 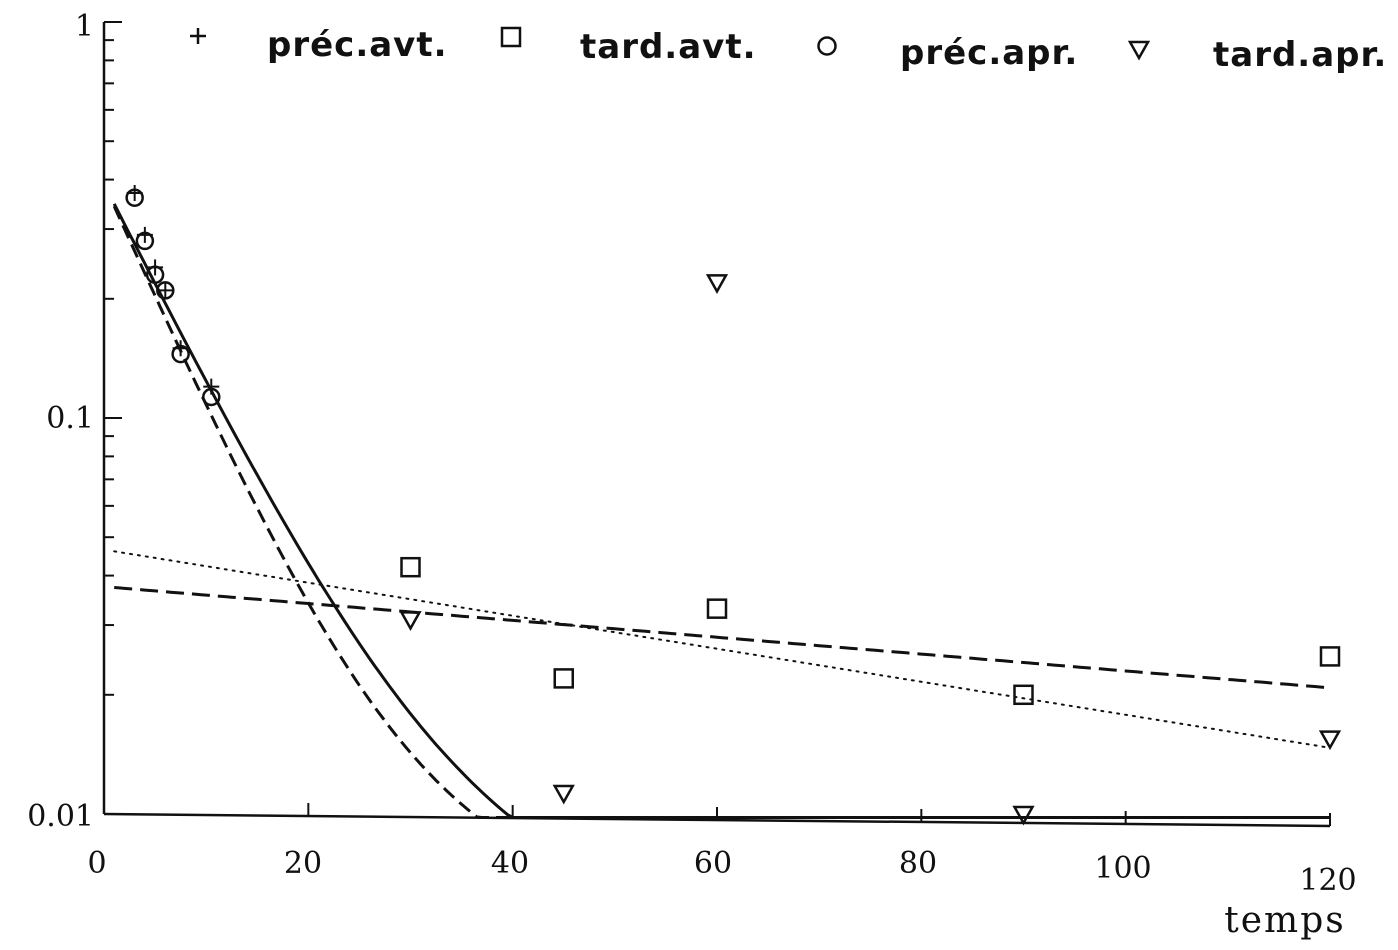 What do you see at coordinates (1139, 50) in the screenshot?
I see `legend-marker-triangle` at bounding box center [1139, 50].